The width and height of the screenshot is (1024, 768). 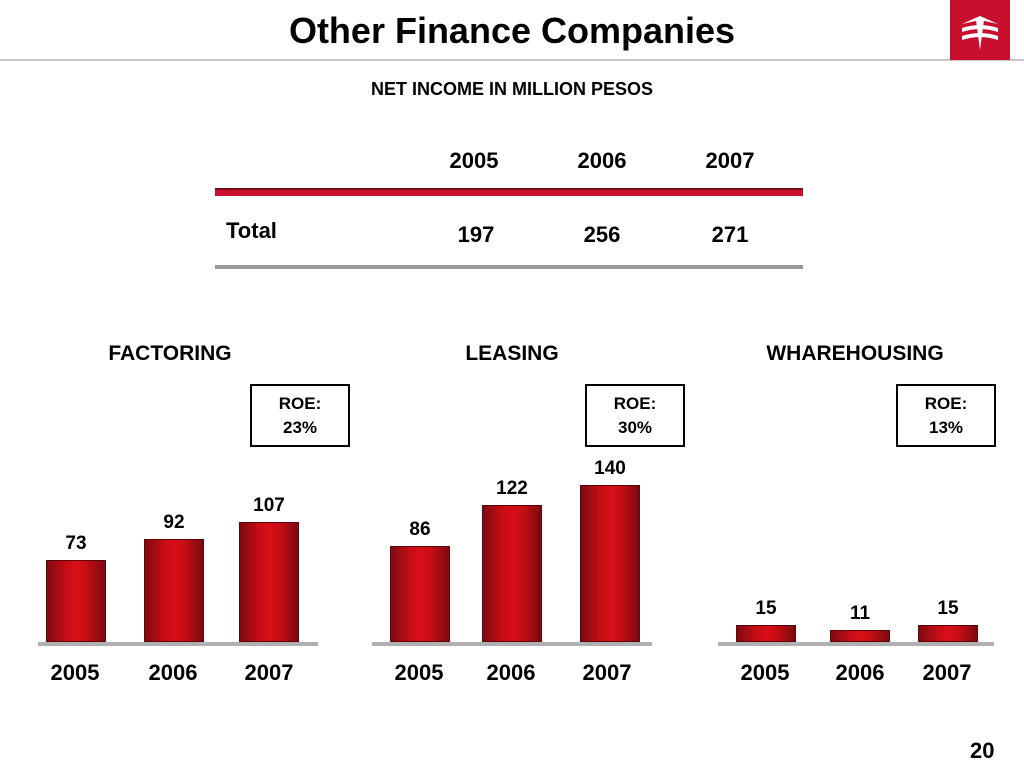 I want to click on data-label: 11, so click(x=860, y=613).